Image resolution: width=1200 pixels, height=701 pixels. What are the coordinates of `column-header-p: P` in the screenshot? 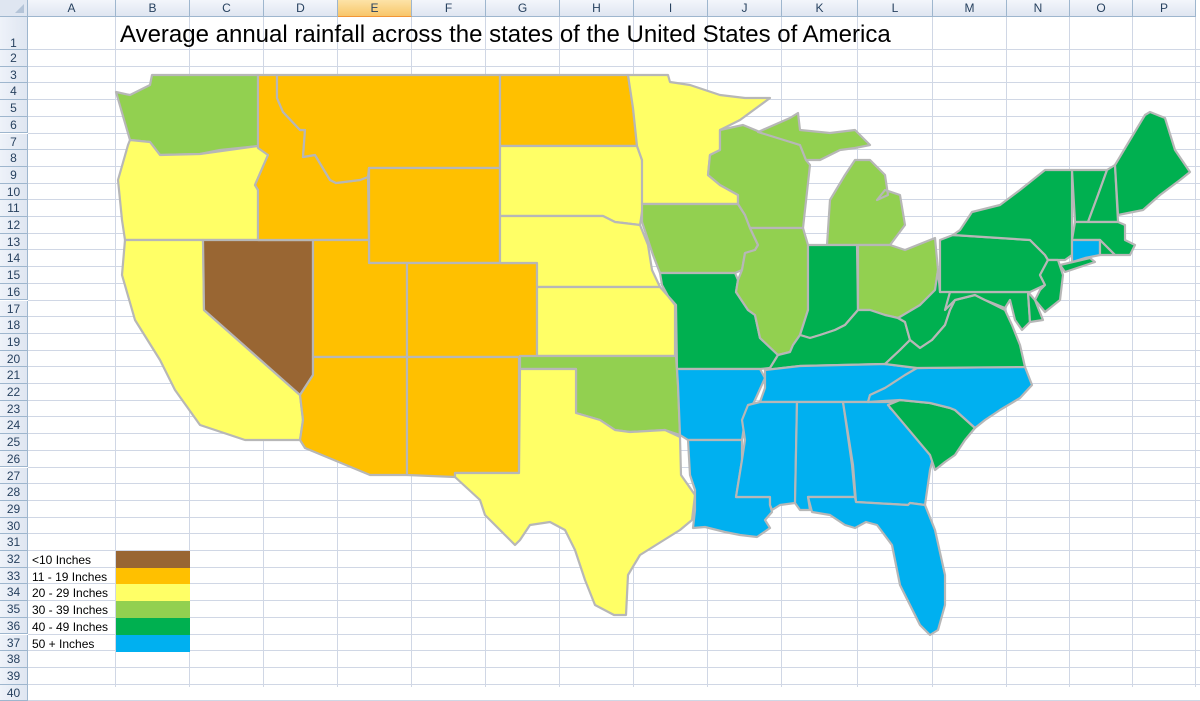 It's located at (1164, 8).